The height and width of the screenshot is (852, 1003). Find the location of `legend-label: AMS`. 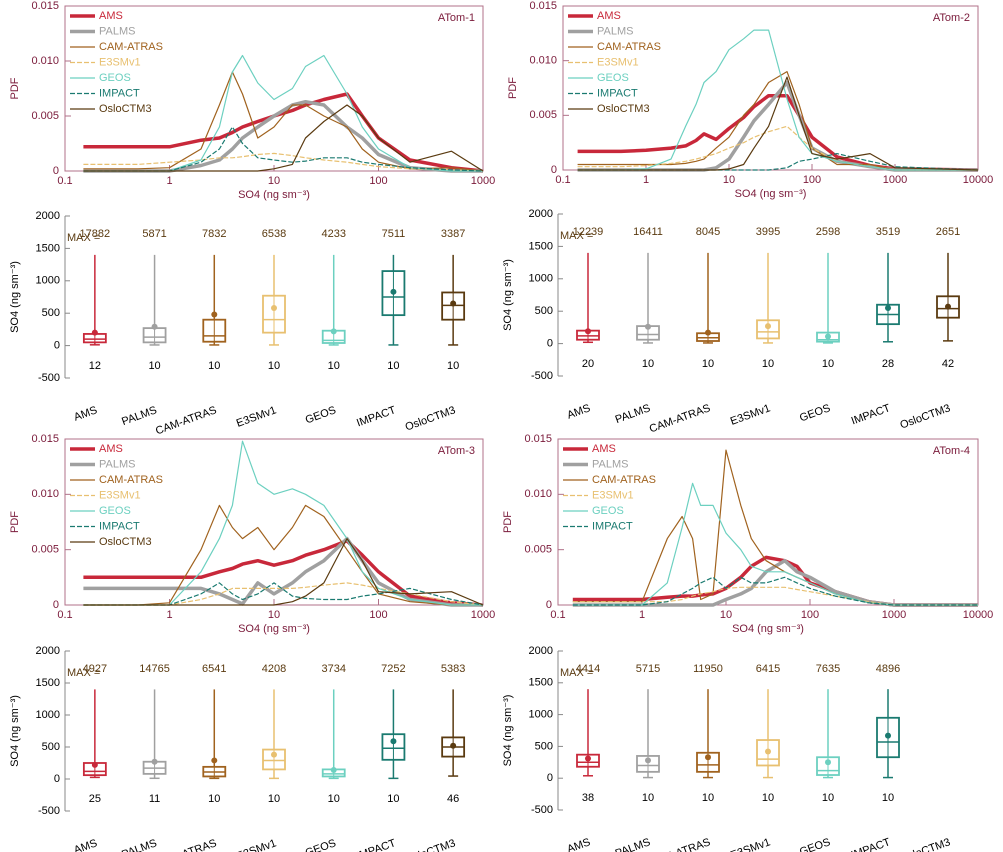

legend-label: AMS is located at coordinates (111, 16).